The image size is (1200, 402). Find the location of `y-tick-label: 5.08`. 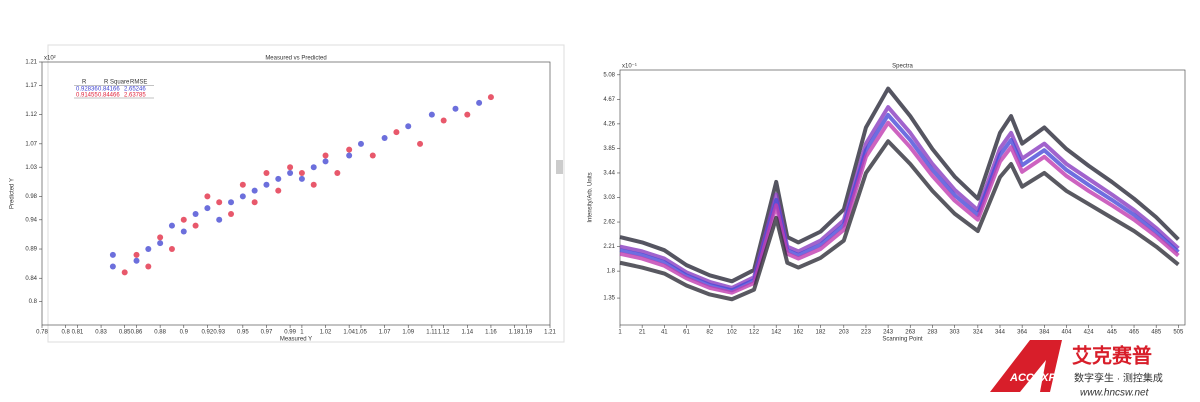

y-tick-label: 5.08 is located at coordinates (609, 75).